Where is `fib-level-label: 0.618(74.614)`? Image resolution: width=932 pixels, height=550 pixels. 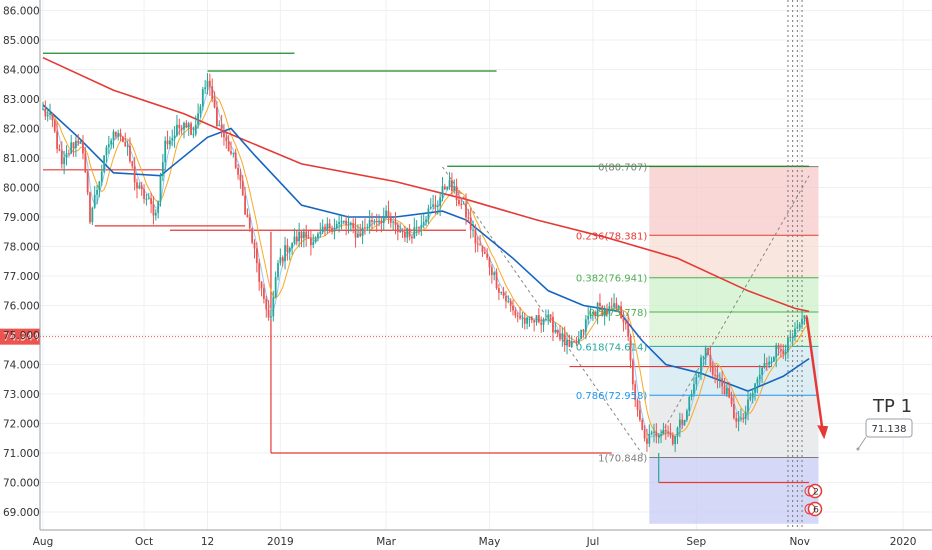 fib-level-label: 0.618(74.614) is located at coordinates (612, 347).